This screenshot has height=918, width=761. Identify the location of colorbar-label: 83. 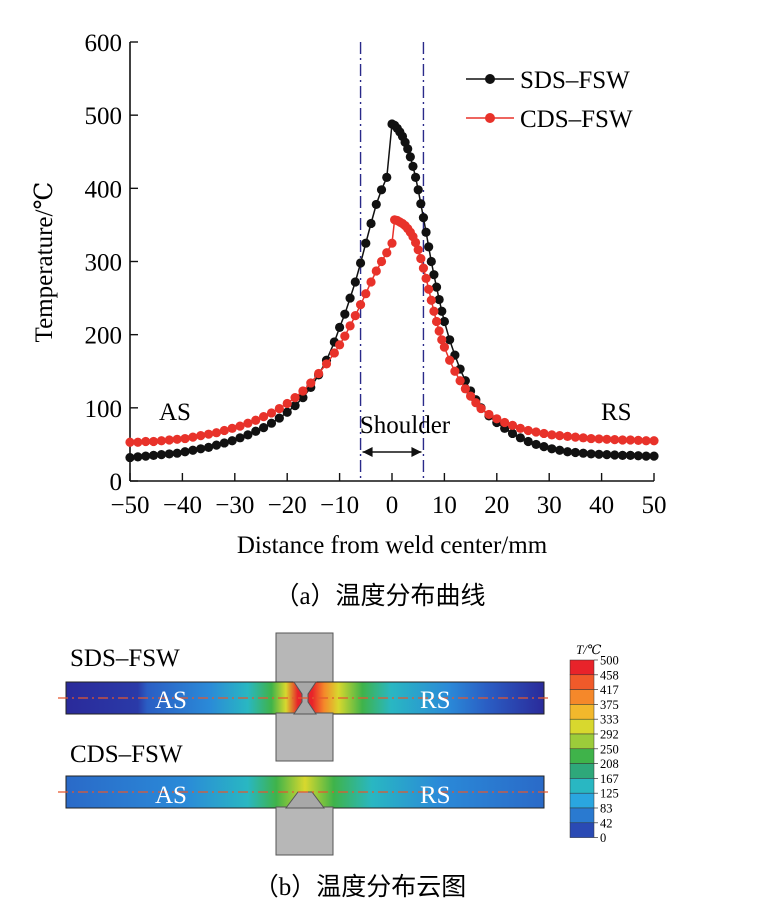
(606, 809).